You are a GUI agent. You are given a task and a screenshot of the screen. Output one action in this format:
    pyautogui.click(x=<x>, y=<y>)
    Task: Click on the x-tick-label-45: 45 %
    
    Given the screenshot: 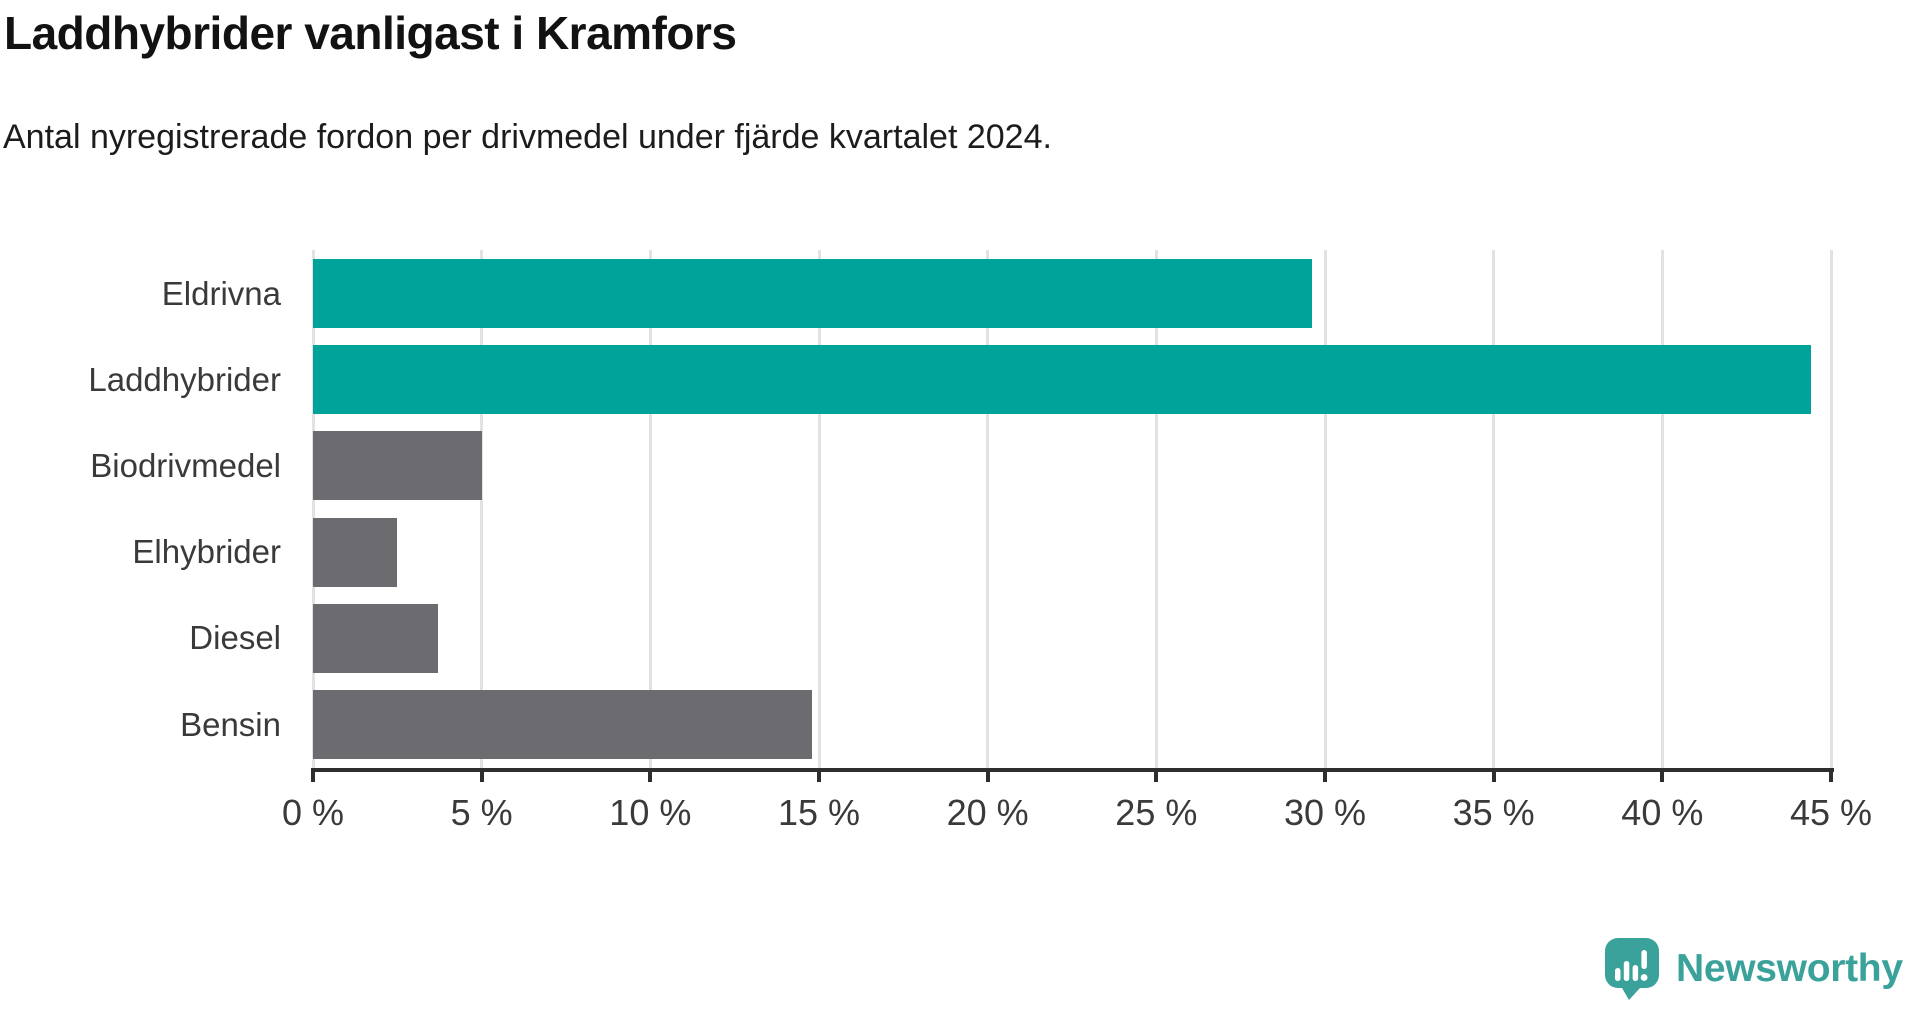 What is the action you would take?
    pyautogui.click(x=1831, y=812)
    